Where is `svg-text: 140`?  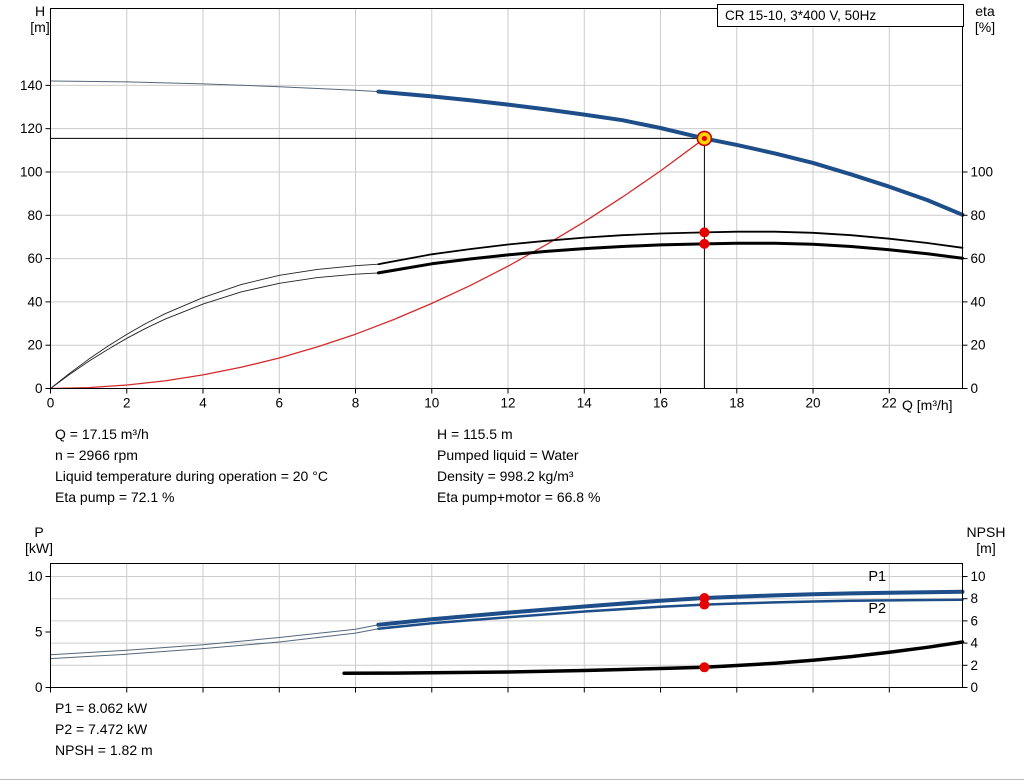
svg-text: 140 is located at coordinates (31, 85).